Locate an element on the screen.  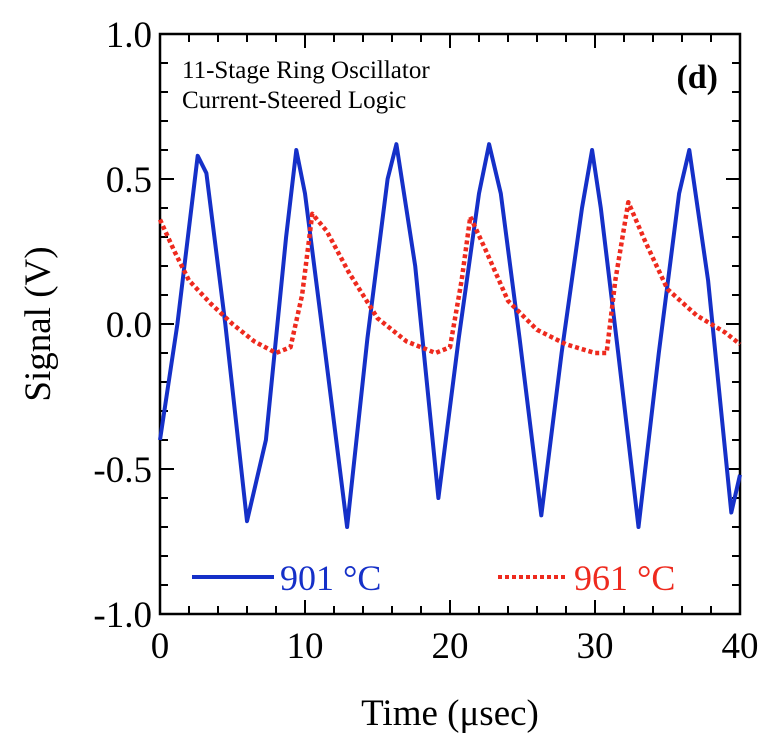
y-tick-label: 0.0 is located at coordinates (129, 325).